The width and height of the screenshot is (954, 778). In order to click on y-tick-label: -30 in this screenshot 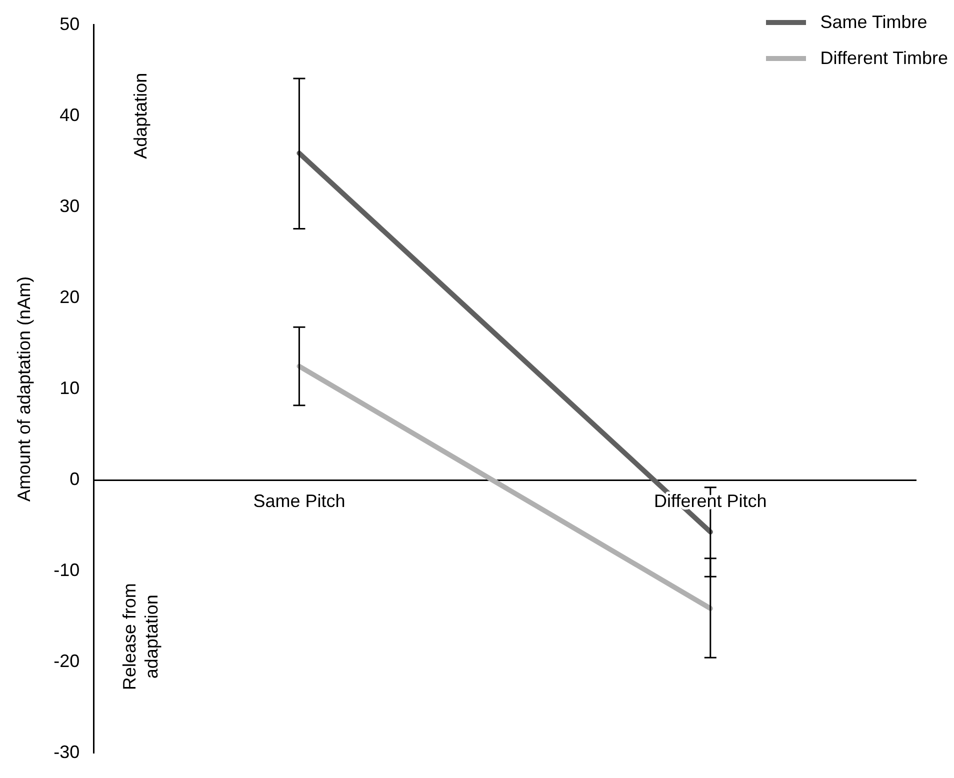, I will do `click(67, 752)`.